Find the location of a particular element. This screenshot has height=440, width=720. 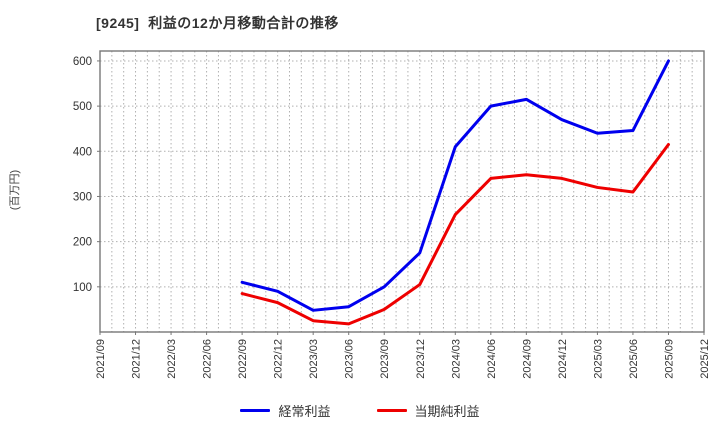

chart-title: [9245] 利益の12か月移動合計の推移 is located at coordinates (217, 23).